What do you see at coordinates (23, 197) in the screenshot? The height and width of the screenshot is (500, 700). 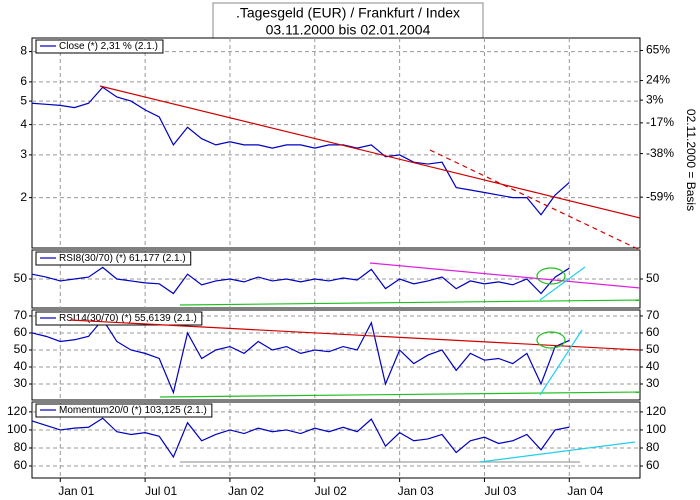 I see `y-tick-label: 2` at bounding box center [23, 197].